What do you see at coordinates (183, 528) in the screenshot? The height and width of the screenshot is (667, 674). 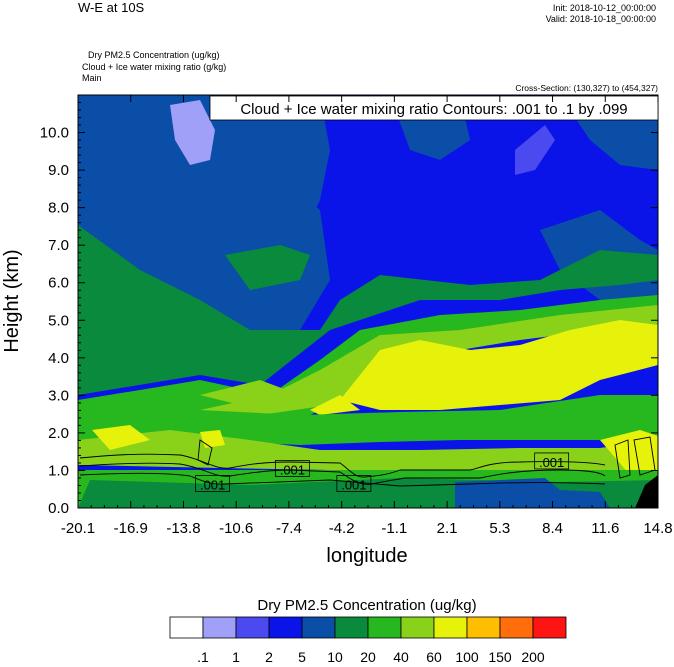 I see `x-tick-label: -13.8` at bounding box center [183, 528].